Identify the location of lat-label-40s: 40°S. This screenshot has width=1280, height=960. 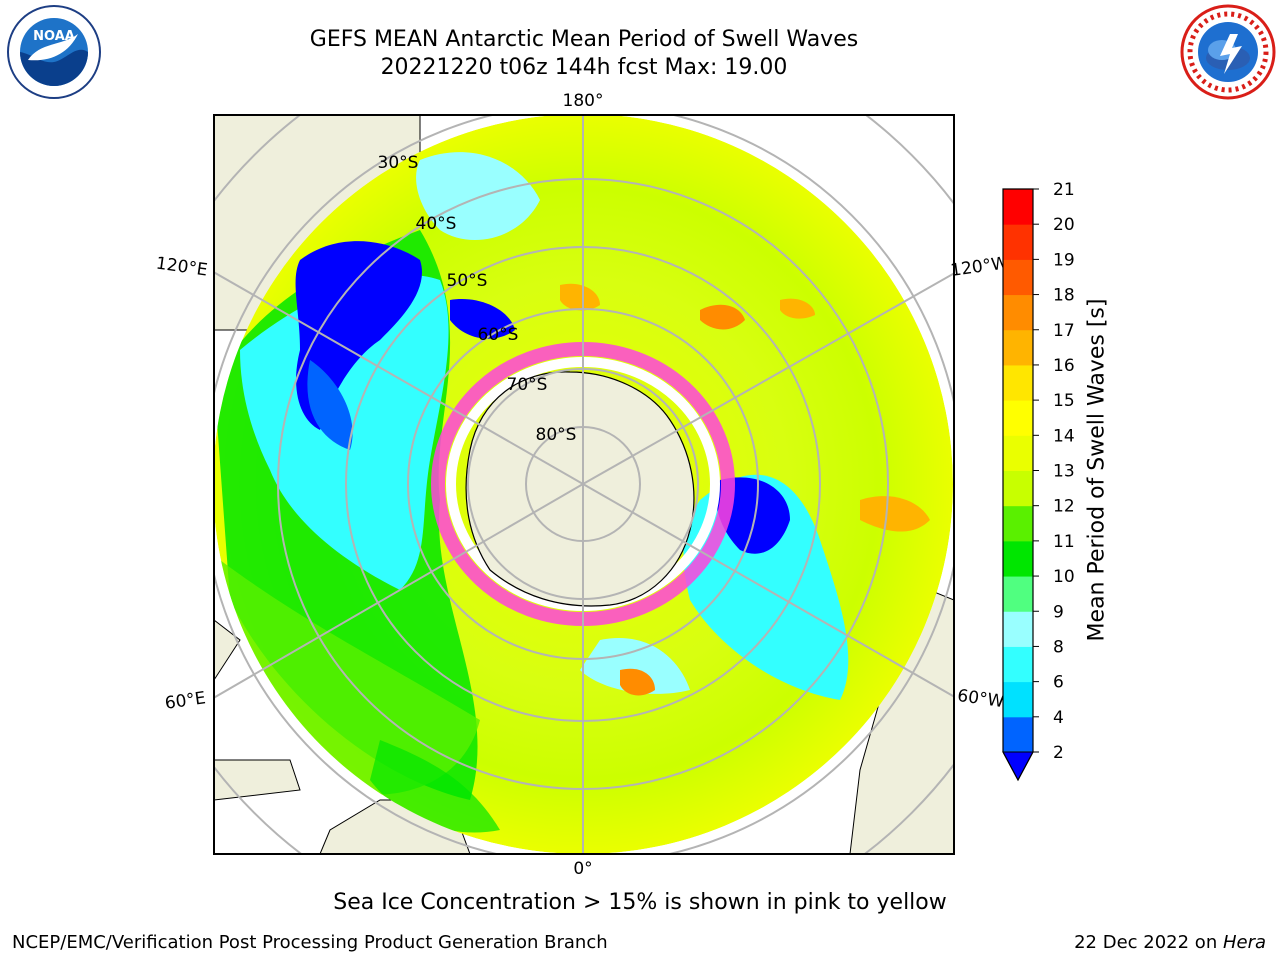
(436, 224).